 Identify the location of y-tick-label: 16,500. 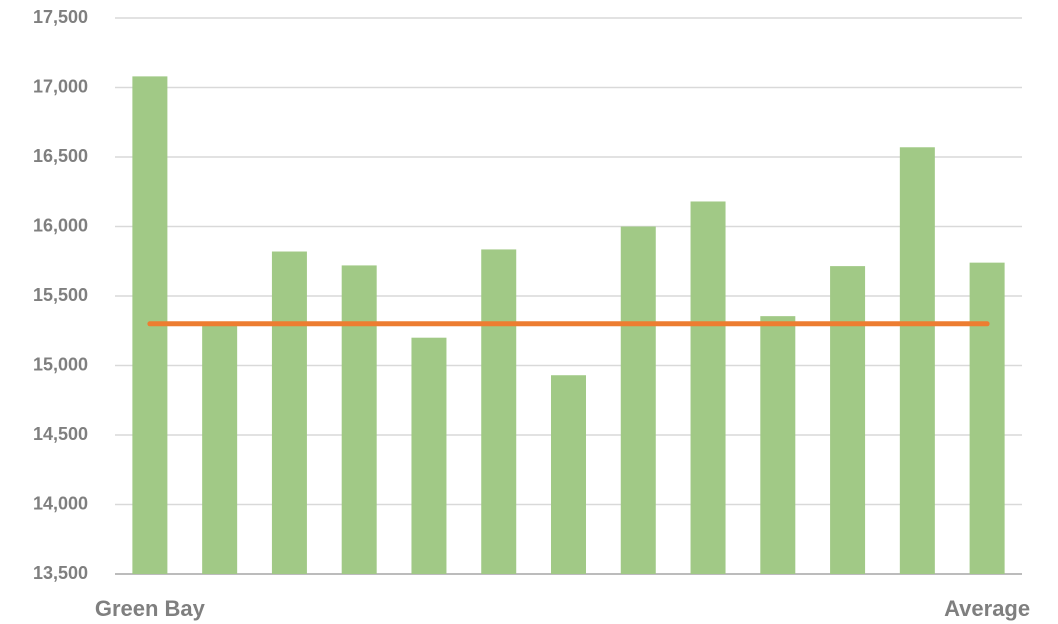
(60, 156).